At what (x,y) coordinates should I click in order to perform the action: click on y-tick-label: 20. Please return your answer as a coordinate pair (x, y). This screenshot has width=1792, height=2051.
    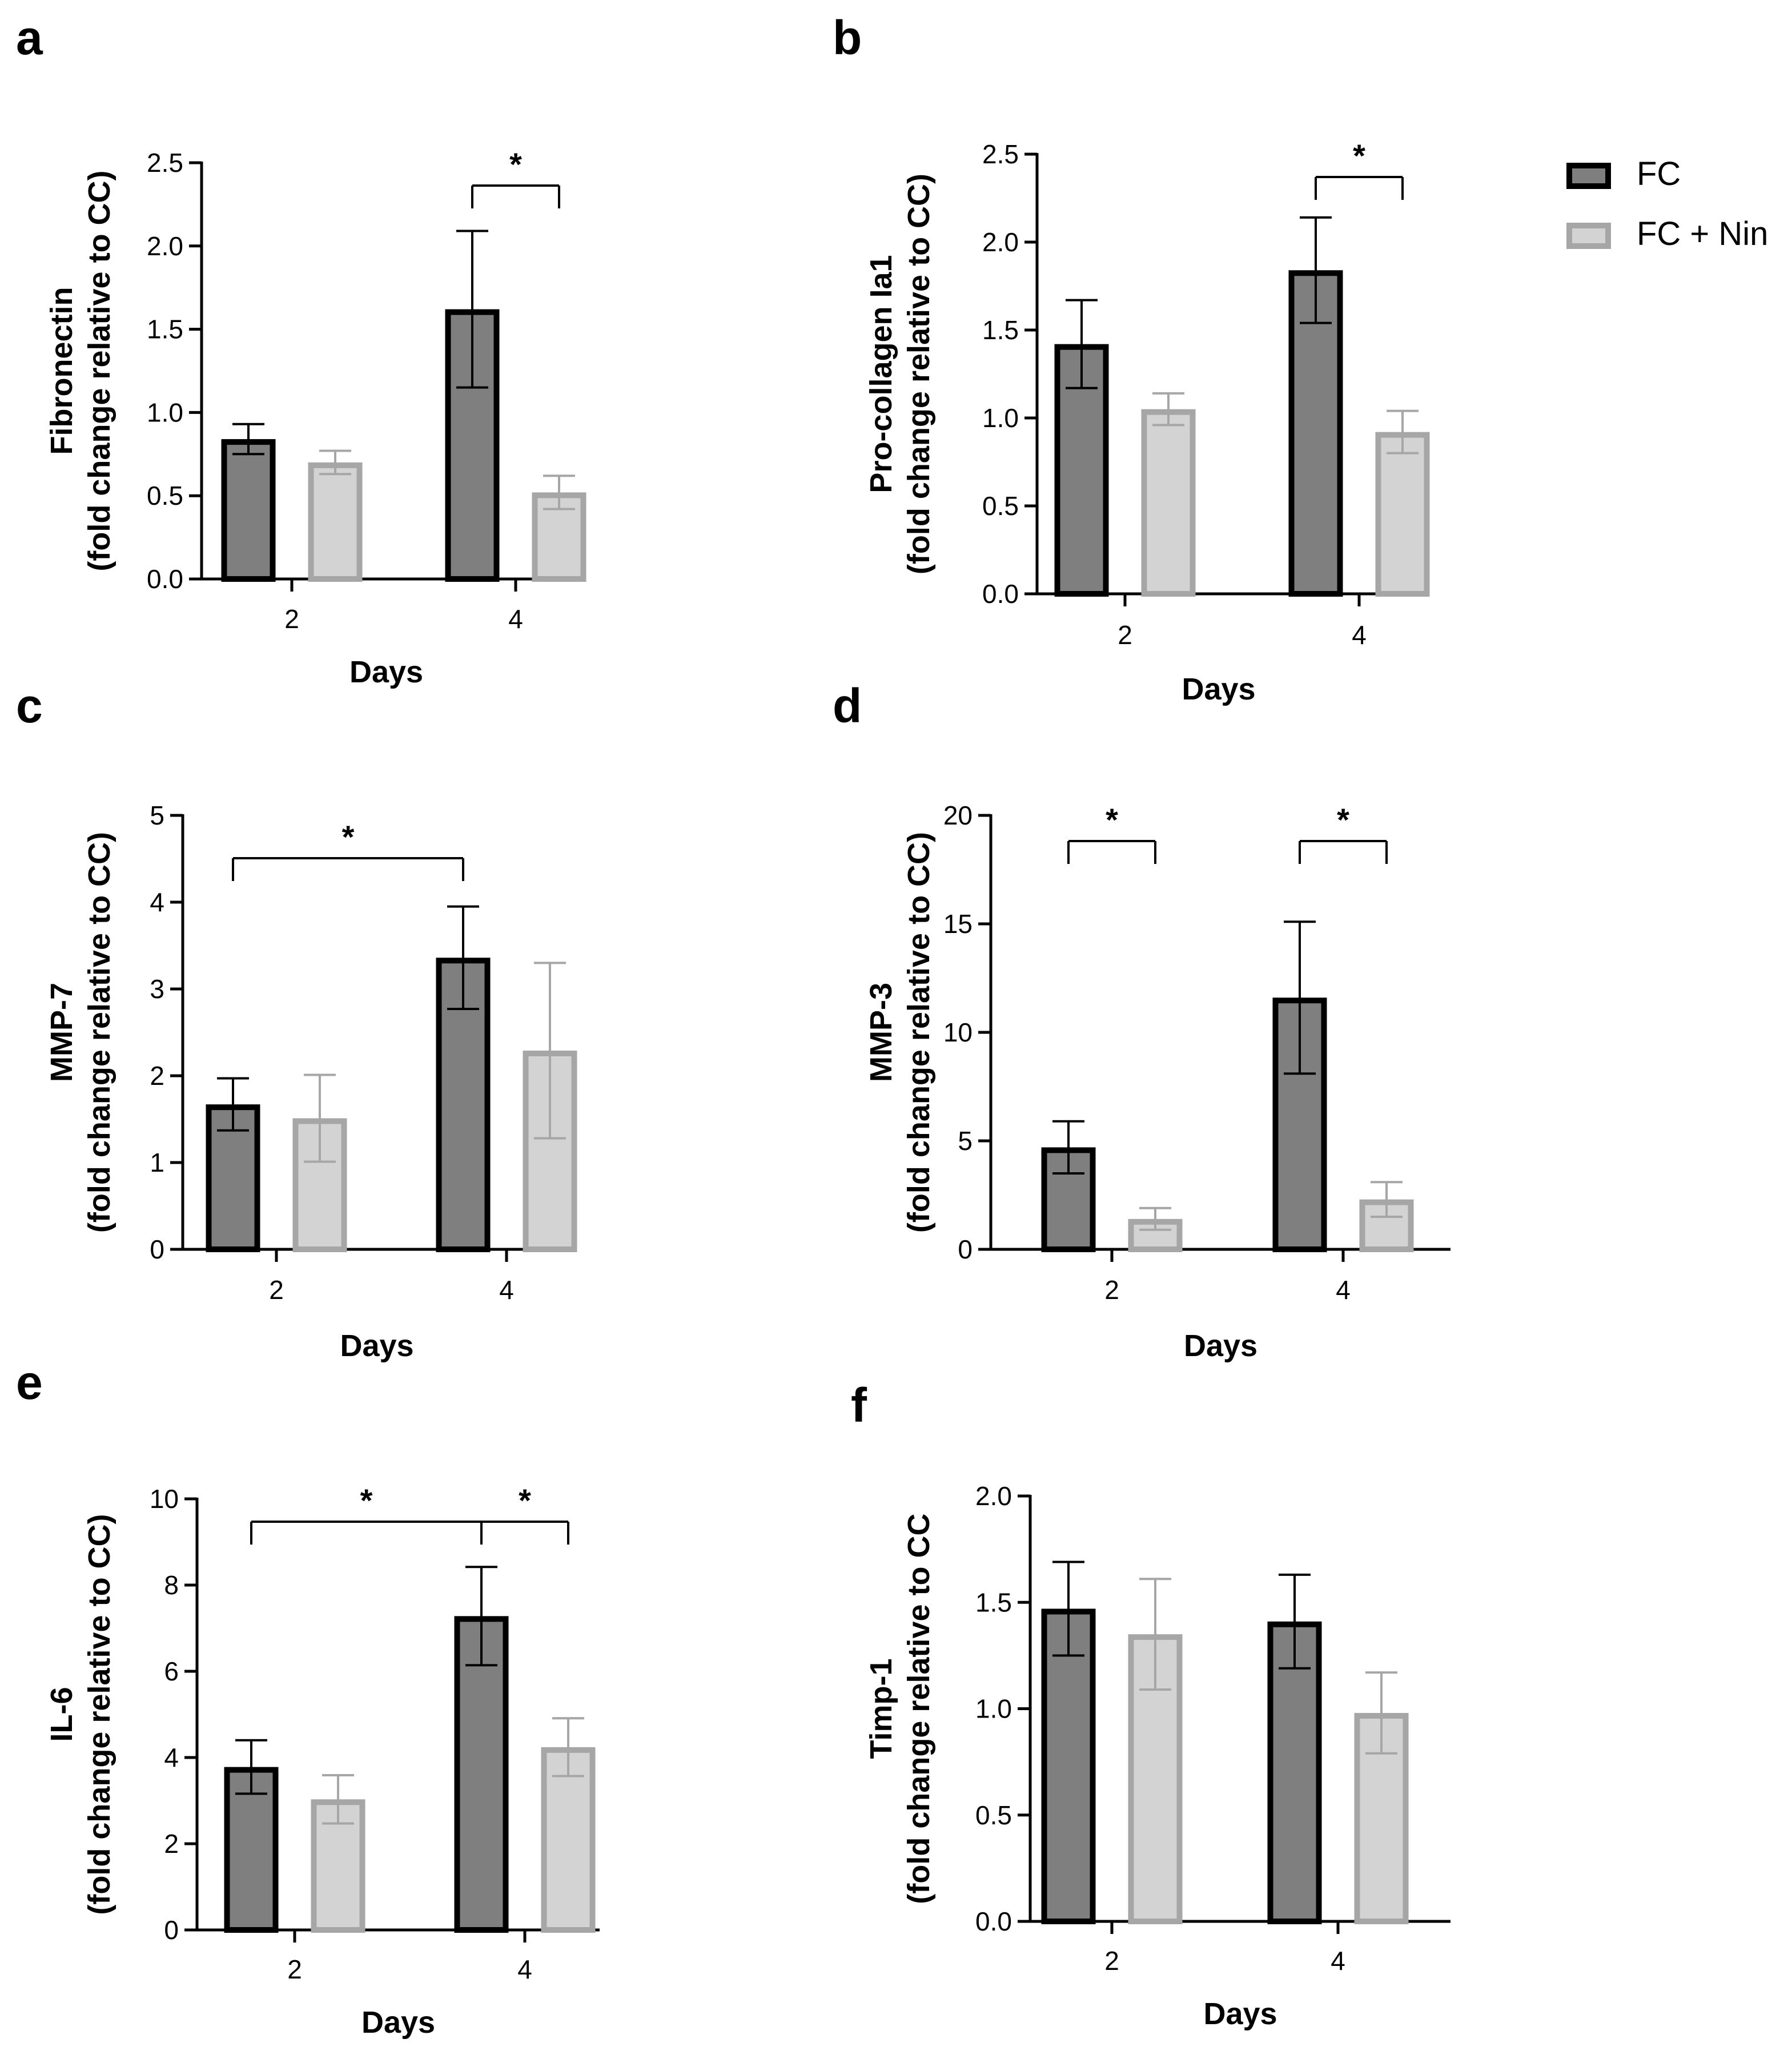
    Looking at the image, I should click on (958, 815).